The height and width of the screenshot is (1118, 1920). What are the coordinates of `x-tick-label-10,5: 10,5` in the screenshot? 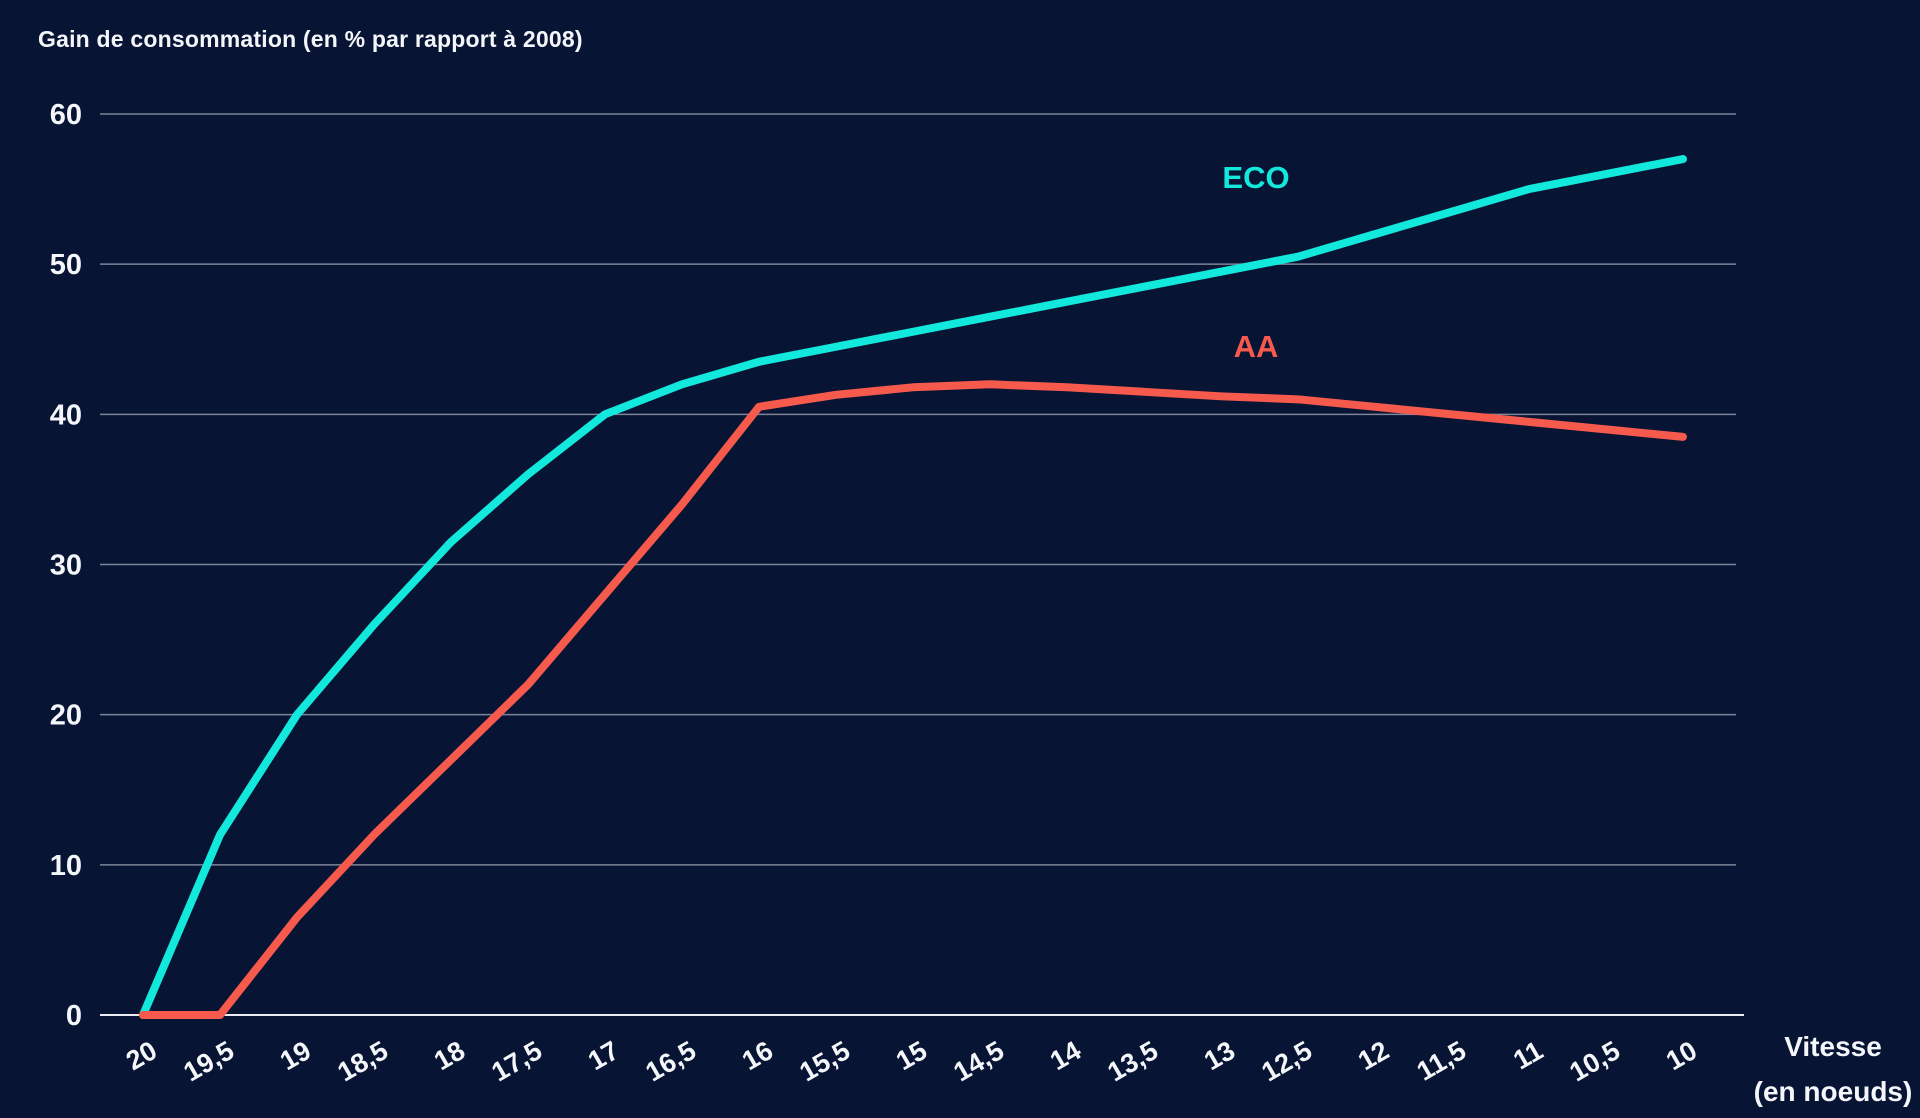 It's located at (1594, 1061).